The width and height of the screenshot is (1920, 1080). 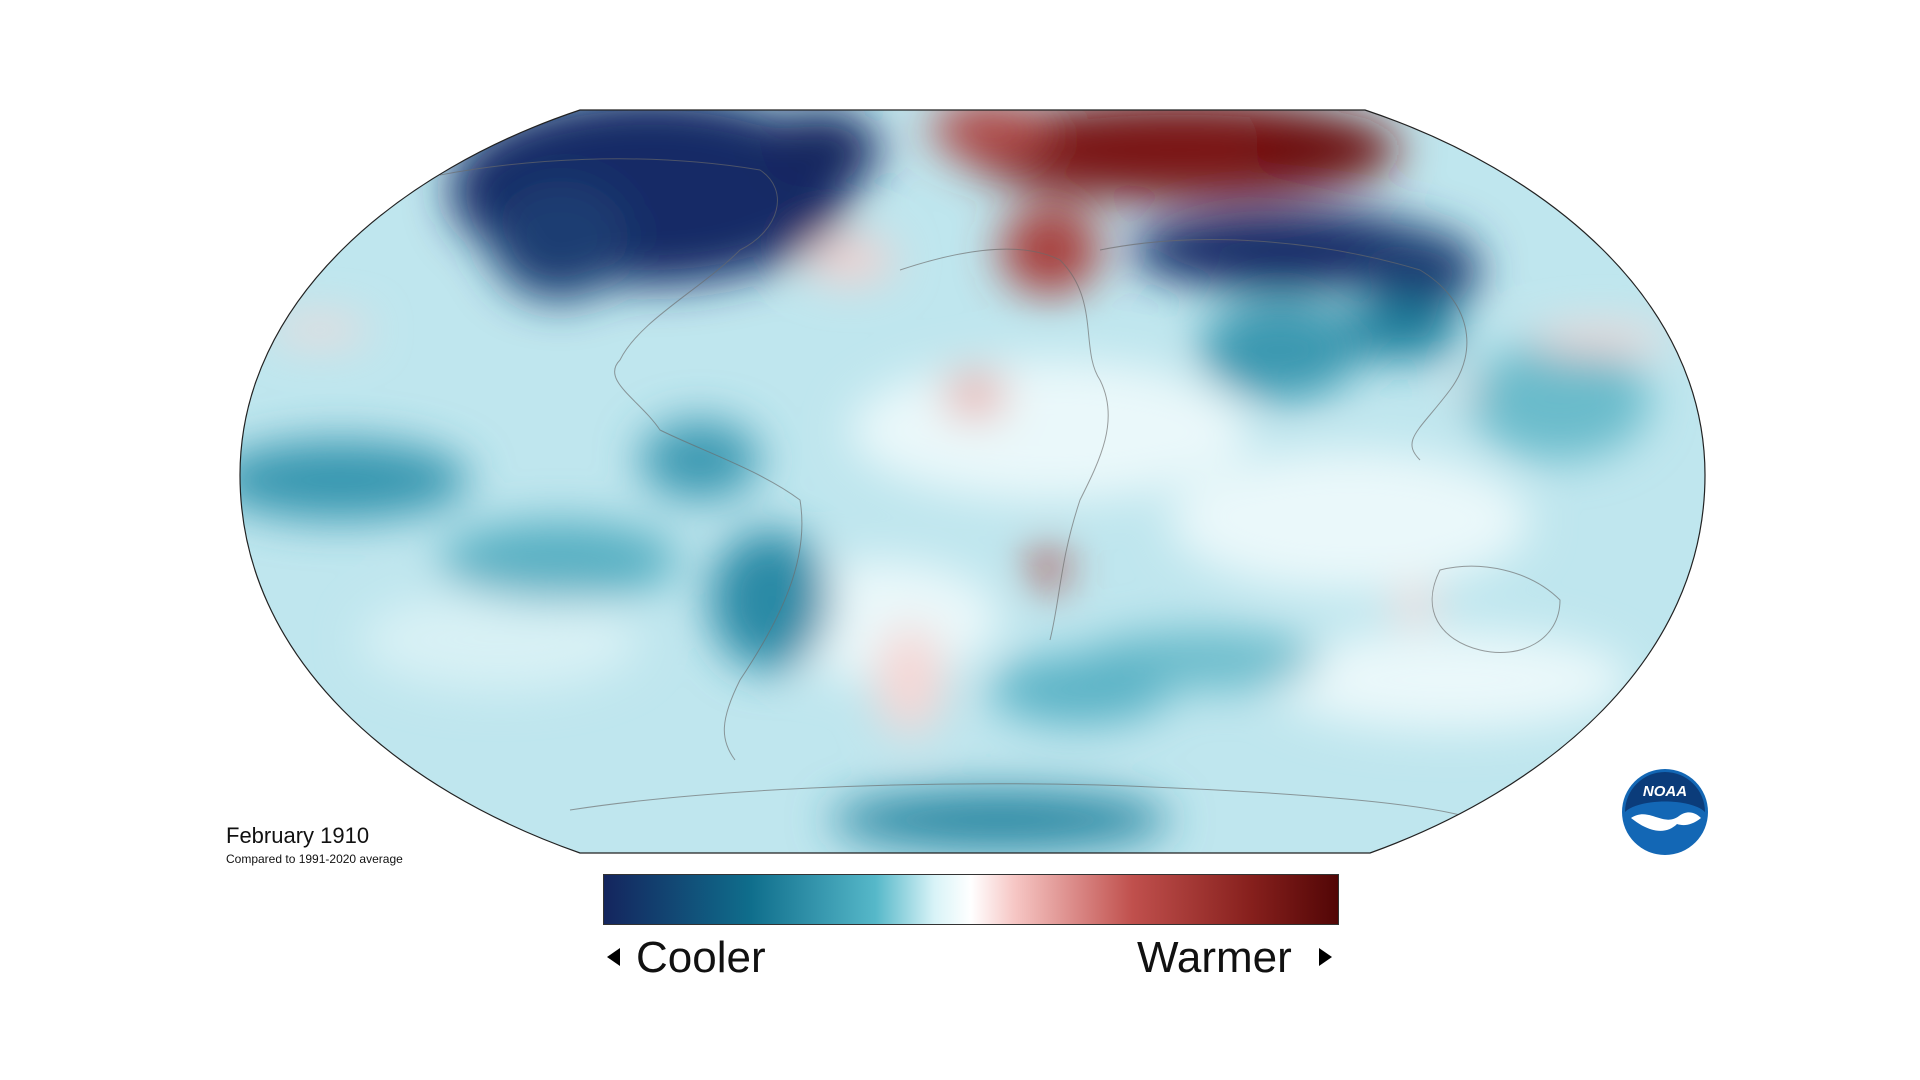 What do you see at coordinates (1665, 812) in the screenshot?
I see `noaa-logo-icon: NOAA` at bounding box center [1665, 812].